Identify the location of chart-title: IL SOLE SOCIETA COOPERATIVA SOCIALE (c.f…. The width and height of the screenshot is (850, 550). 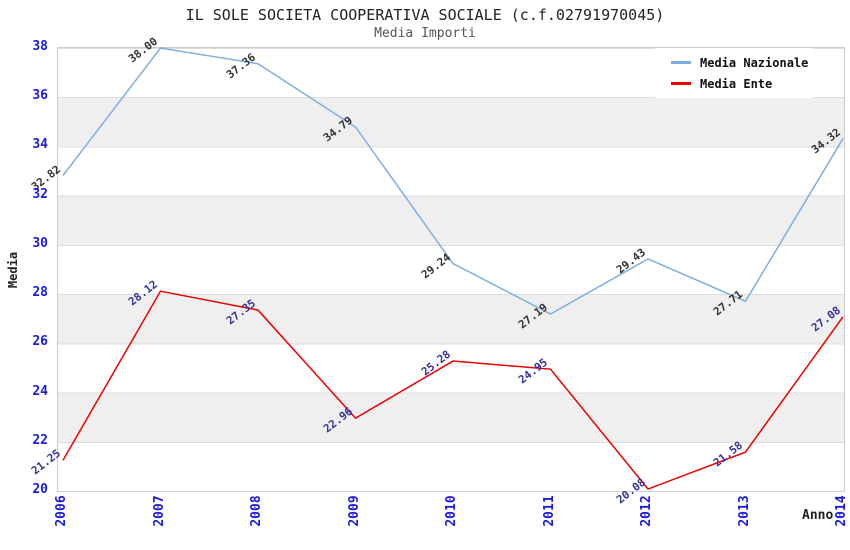
(425, 15).